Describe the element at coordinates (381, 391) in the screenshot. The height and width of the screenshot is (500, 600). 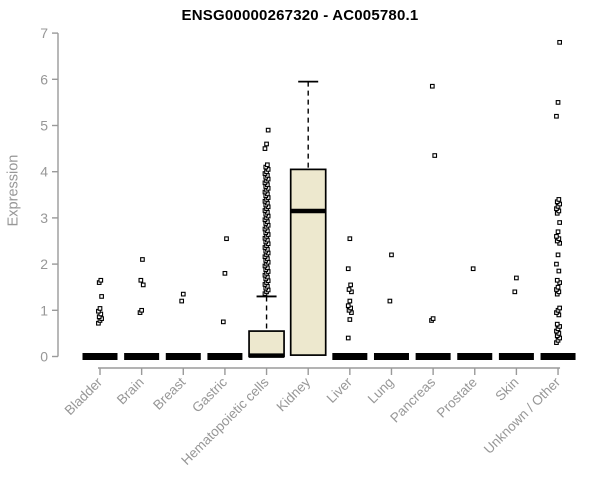
I see `x-category-label: Lung` at that location.